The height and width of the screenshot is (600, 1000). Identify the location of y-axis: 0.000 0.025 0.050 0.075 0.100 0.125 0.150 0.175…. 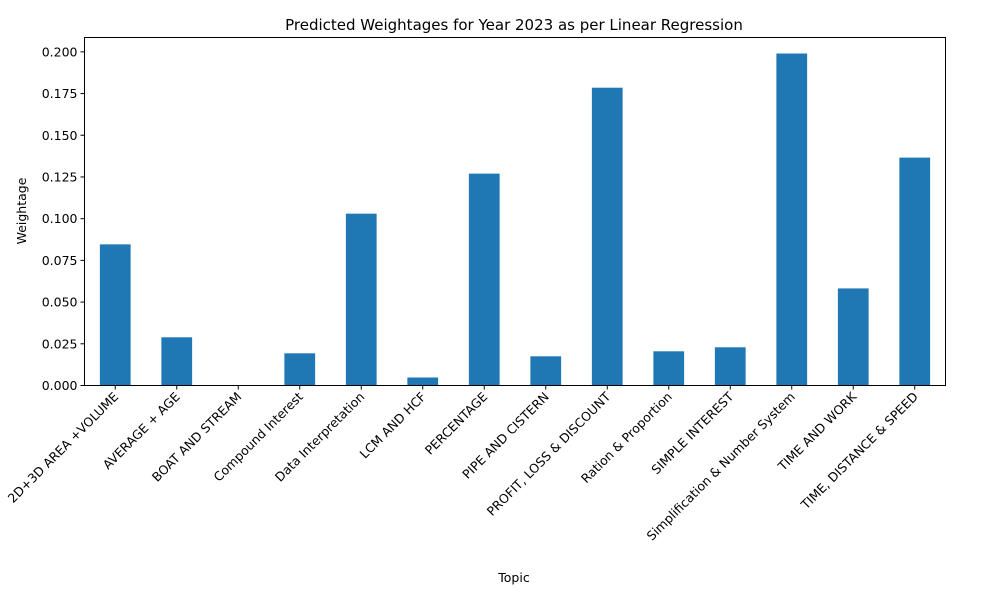
(63, 218).